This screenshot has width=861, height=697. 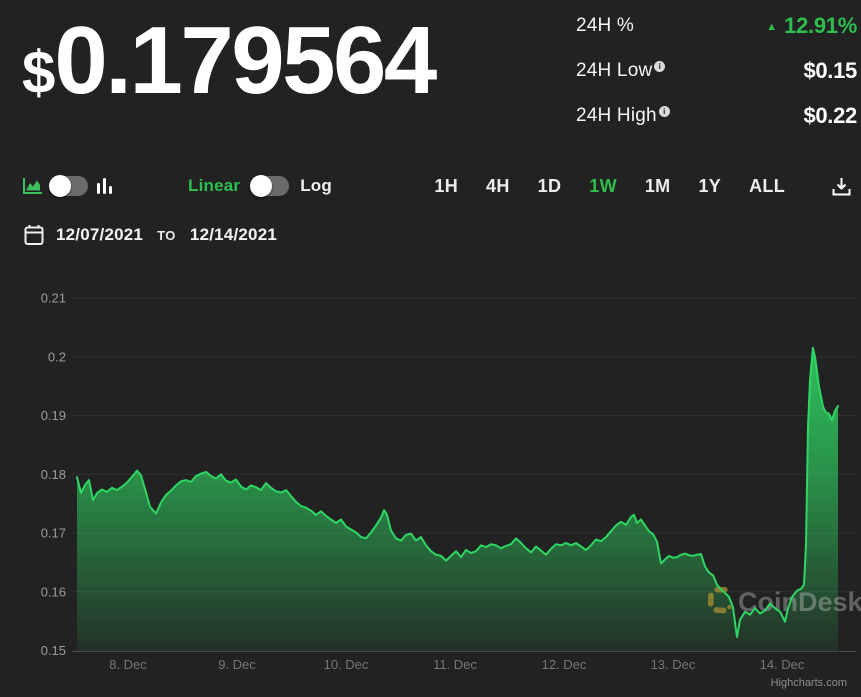 I want to click on download-icon, so click(x=841, y=186).